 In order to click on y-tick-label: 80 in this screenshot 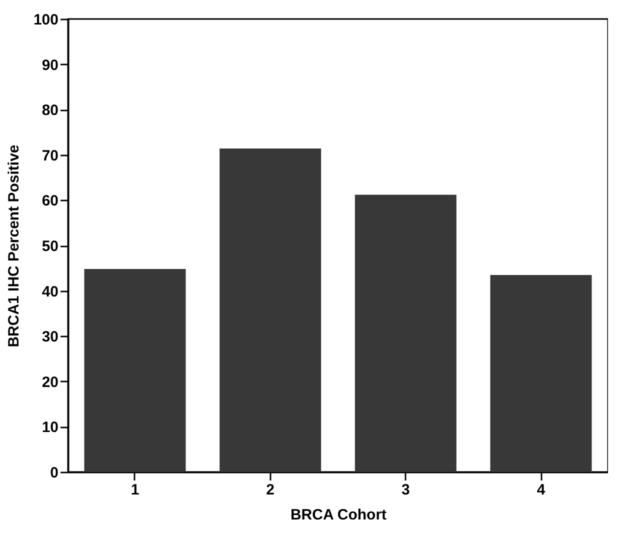, I will do `click(50, 111)`.